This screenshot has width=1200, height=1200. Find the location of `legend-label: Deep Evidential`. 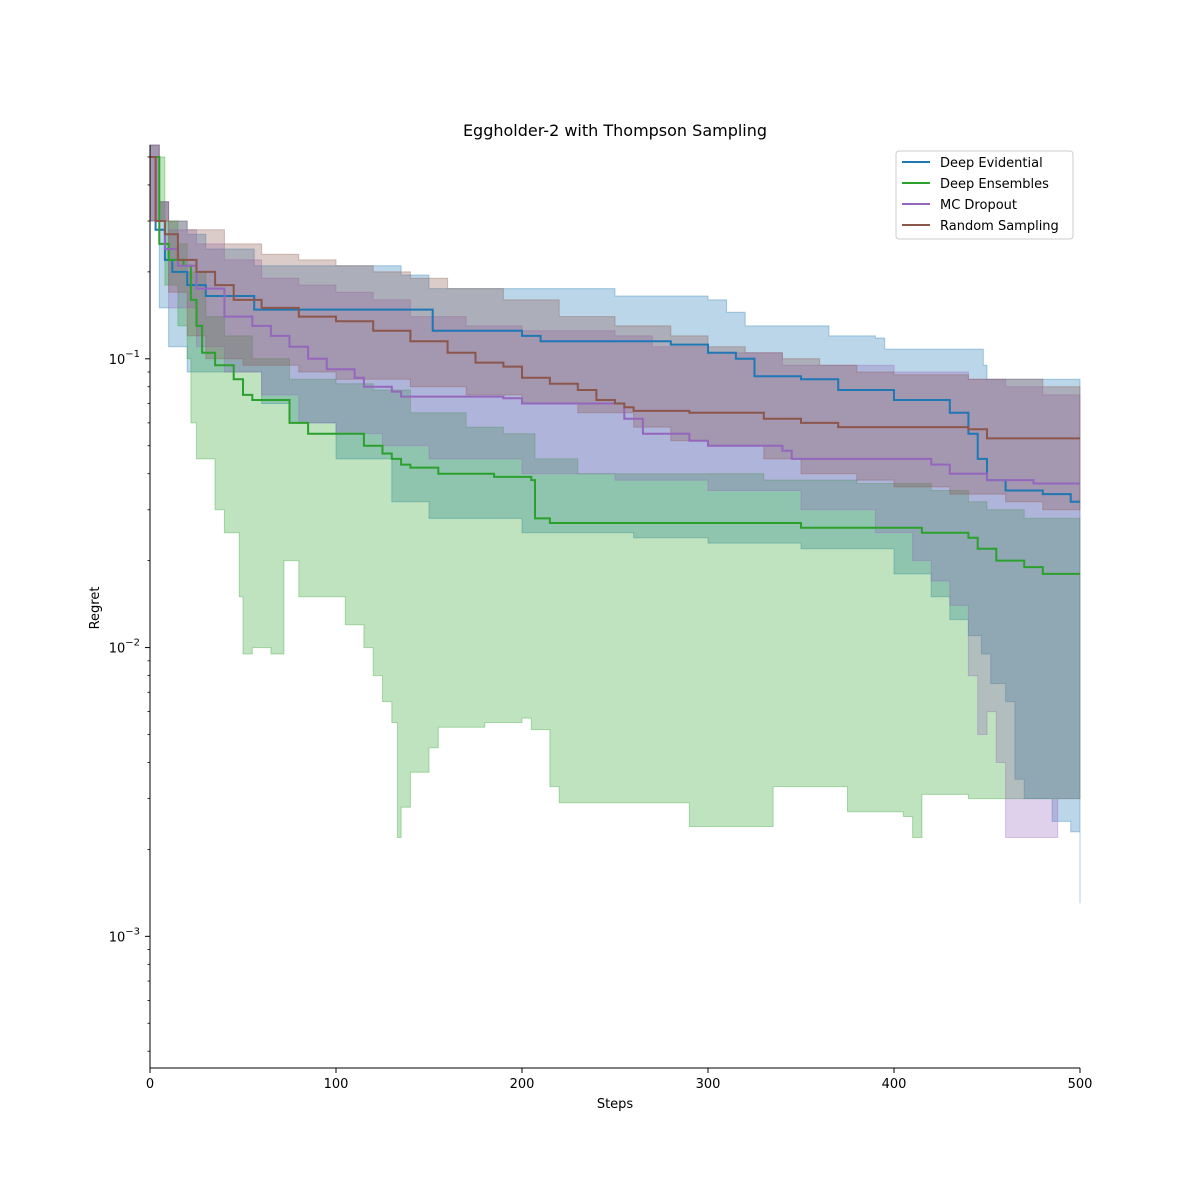

legend-label: Deep Evidential is located at coordinates (991, 163).